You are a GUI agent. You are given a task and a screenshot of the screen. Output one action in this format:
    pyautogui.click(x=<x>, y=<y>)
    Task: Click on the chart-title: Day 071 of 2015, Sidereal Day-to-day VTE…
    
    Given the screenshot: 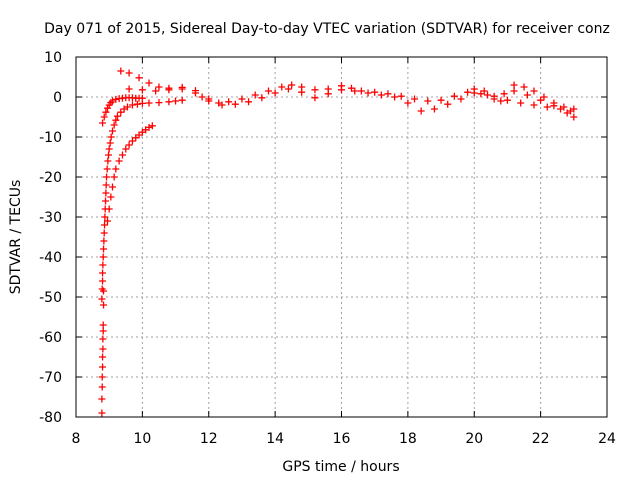 What is the action you would take?
    pyautogui.click(x=327, y=29)
    